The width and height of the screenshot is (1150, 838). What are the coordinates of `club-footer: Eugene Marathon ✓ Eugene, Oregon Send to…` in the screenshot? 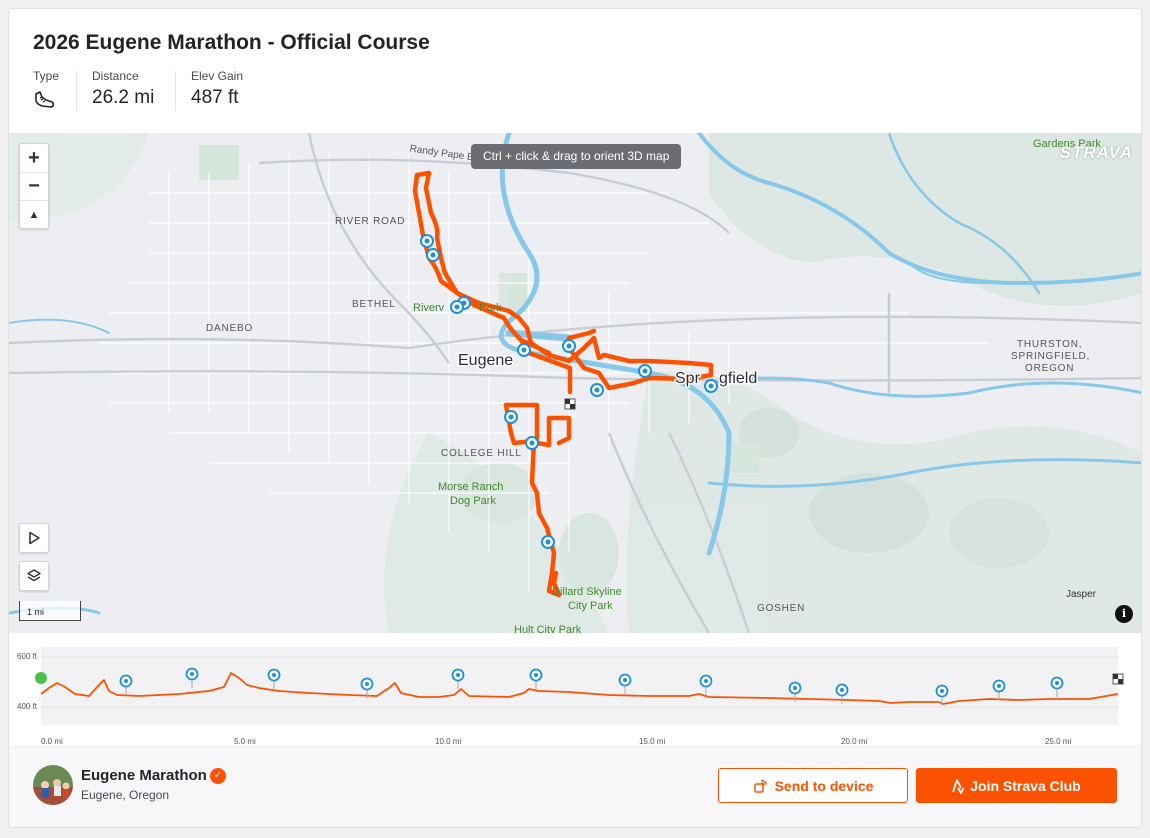 It's located at (575, 786).